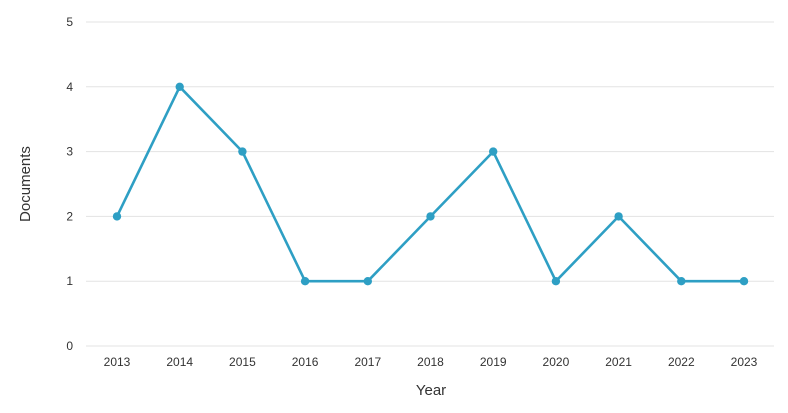 The image size is (788, 413). Describe the element at coordinates (681, 281) in the screenshot. I see `data-point-2022` at that location.